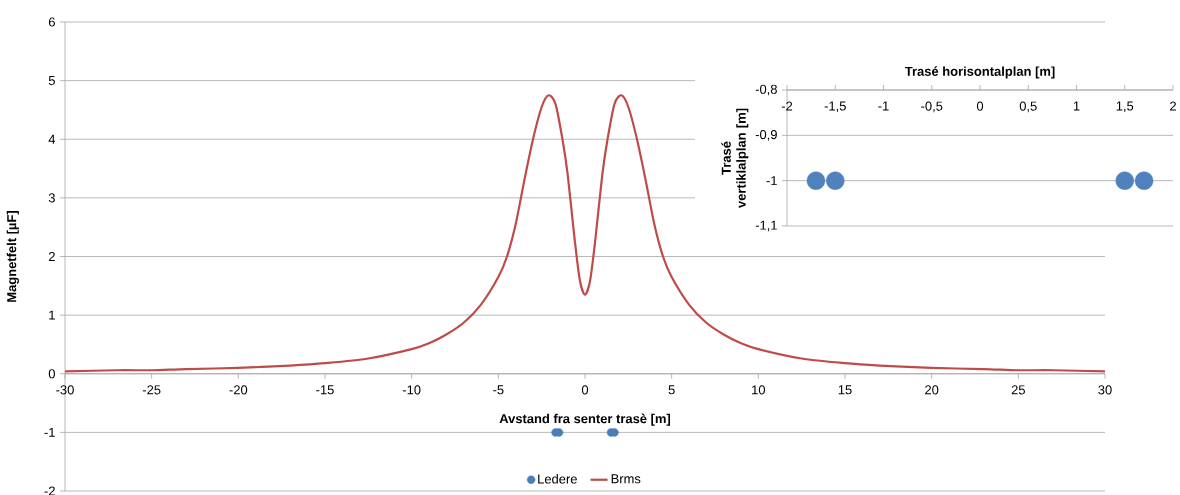 The image size is (1180, 495). What do you see at coordinates (1018, 390) in the screenshot?
I see `x-tick-label: 25` at bounding box center [1018, 390].